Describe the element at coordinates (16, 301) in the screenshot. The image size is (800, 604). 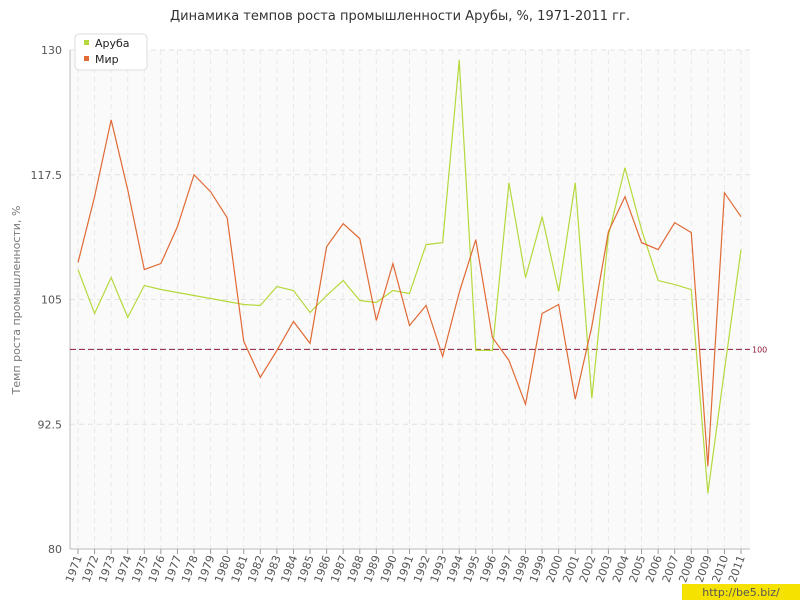
I see `y-axis-label: Темп роста промышленности, %` at that location.